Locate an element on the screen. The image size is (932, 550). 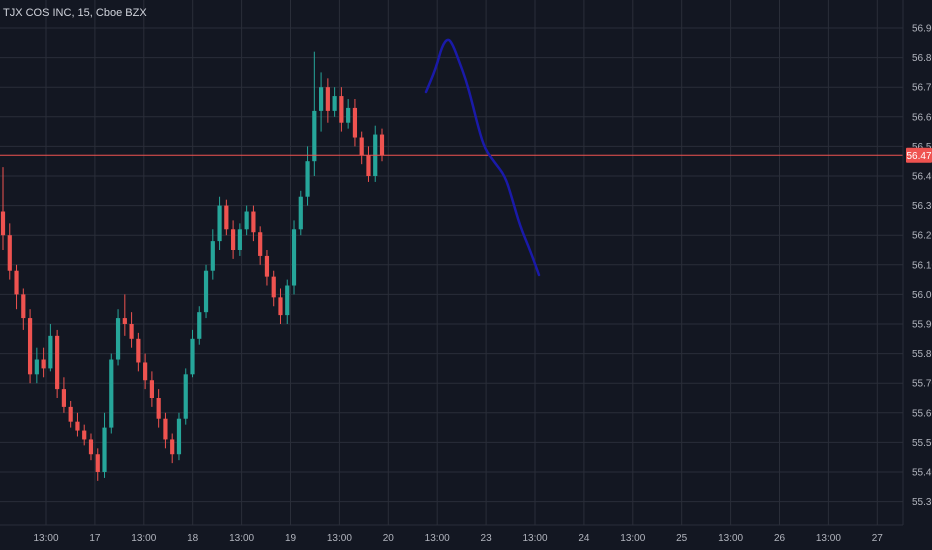
y-tick-label: 56.10 is located at coordinates (922, 265).